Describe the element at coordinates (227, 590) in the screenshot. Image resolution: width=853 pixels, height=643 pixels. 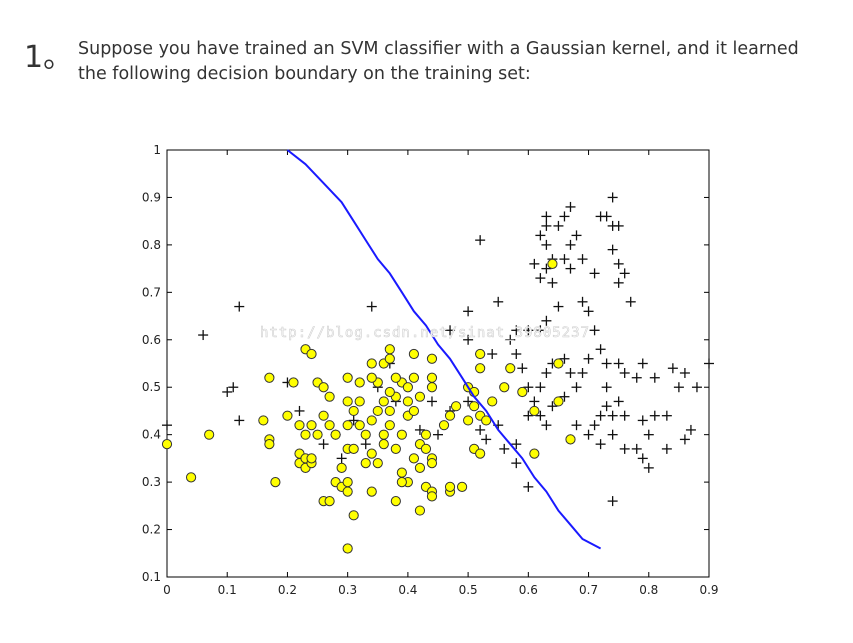
I see `x-tick-label: 0.1` at that location.